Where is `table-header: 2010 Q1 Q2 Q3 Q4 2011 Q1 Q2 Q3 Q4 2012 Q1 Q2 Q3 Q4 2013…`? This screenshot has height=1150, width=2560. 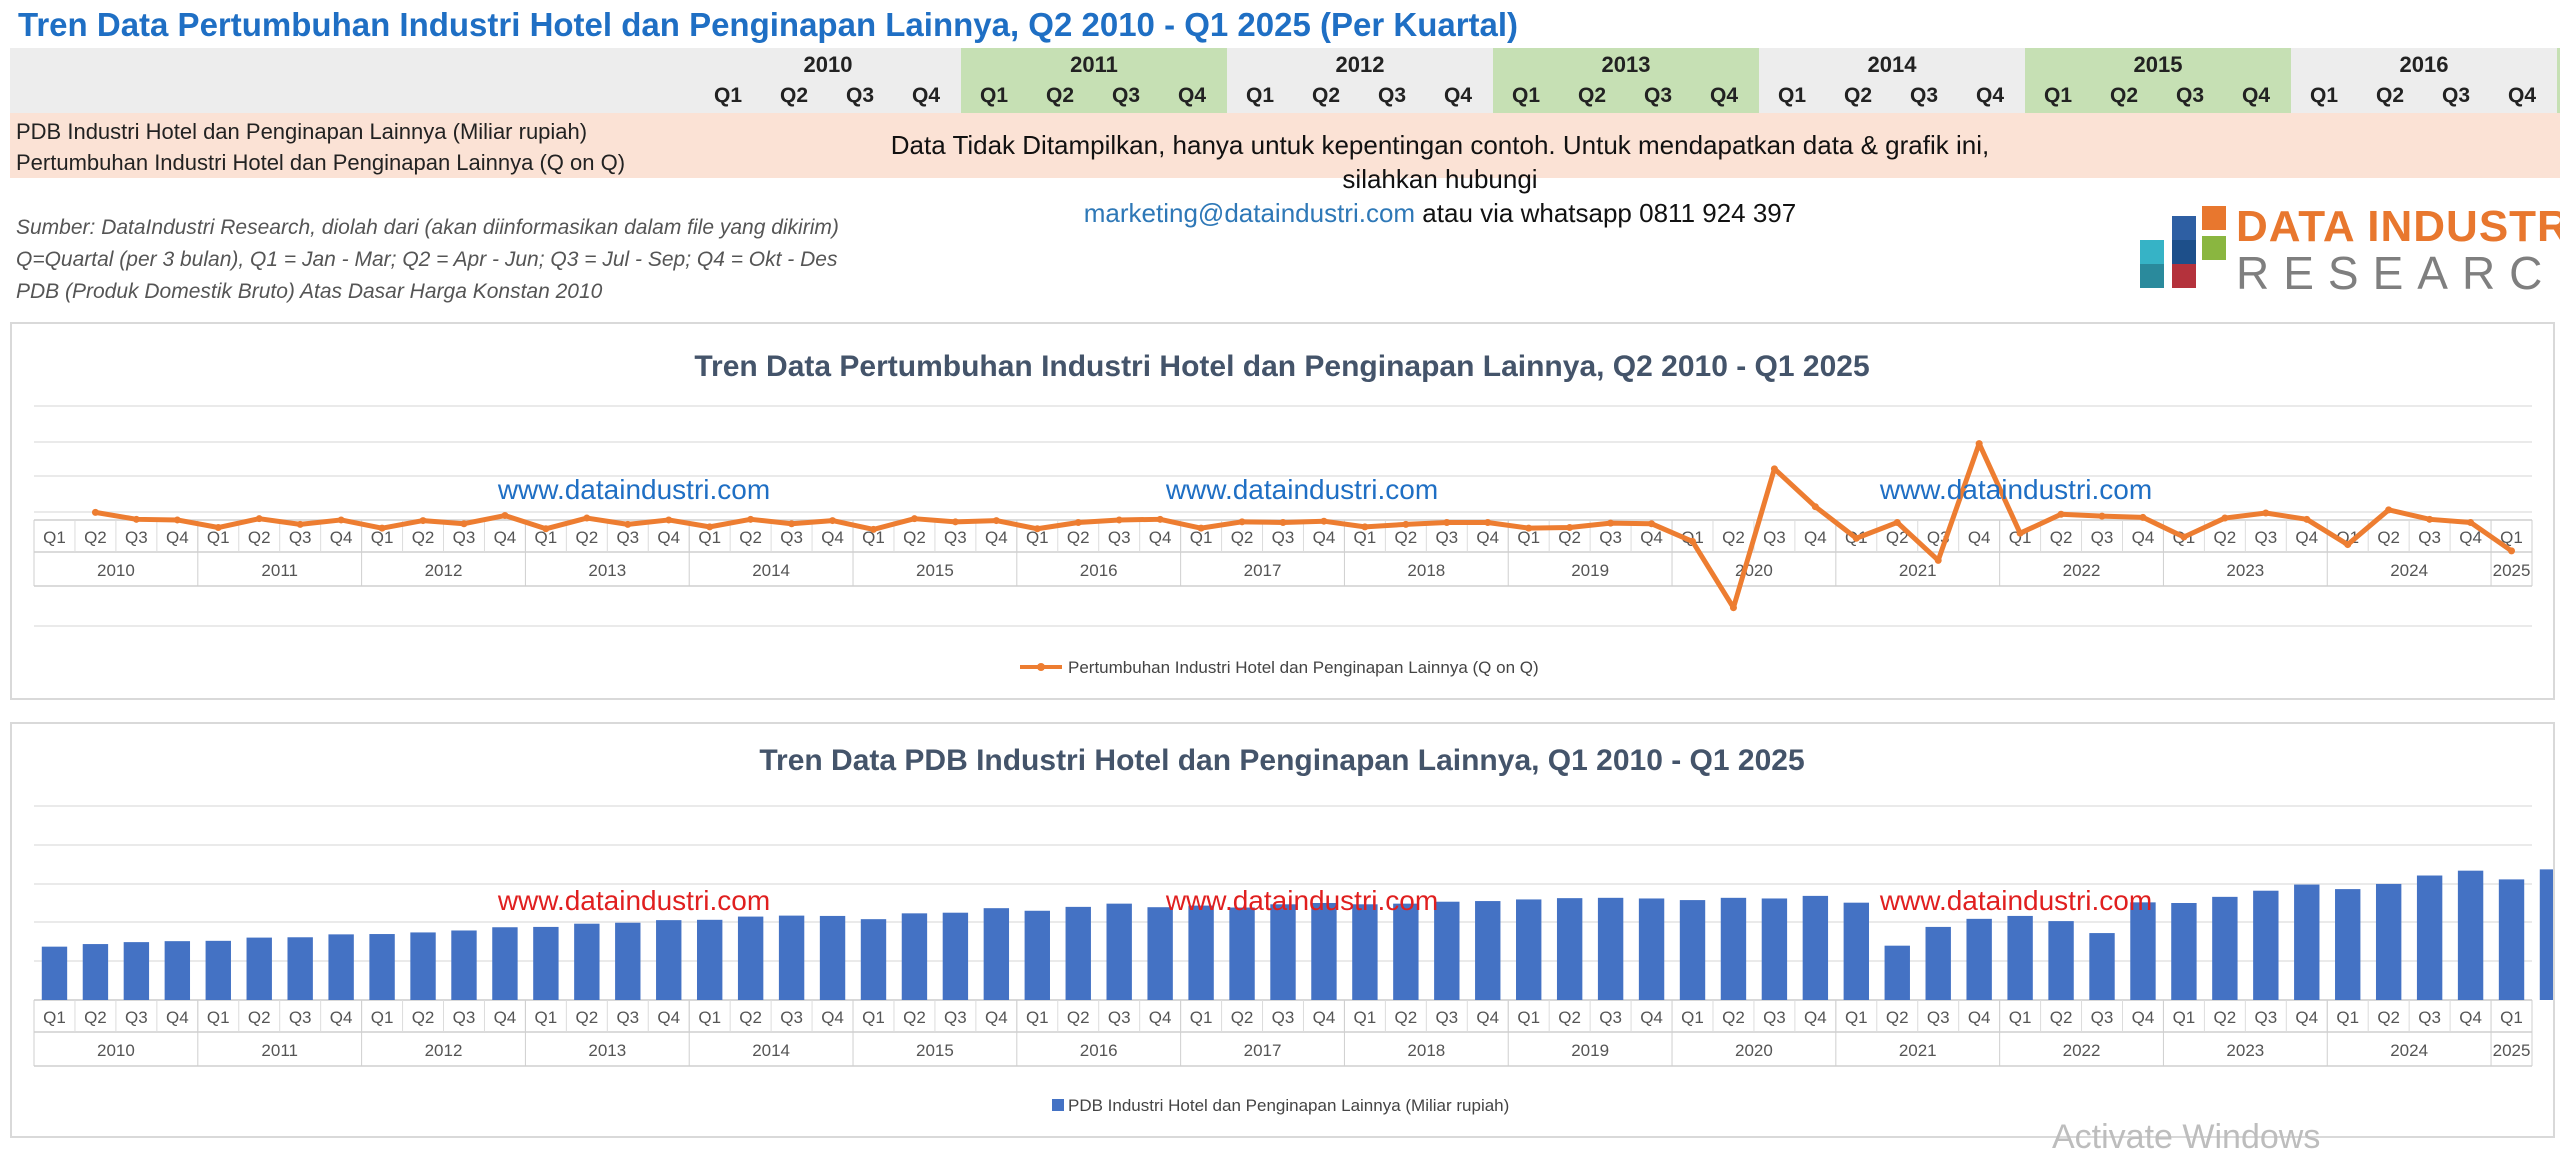
table-header: 2010 Q1 Q2 Q3 Q4 2011 Q1 Q2 Q3 Q4 2012 Q1 Q2 Q3 Q4 2013… is located at coordinates (1285, 80).